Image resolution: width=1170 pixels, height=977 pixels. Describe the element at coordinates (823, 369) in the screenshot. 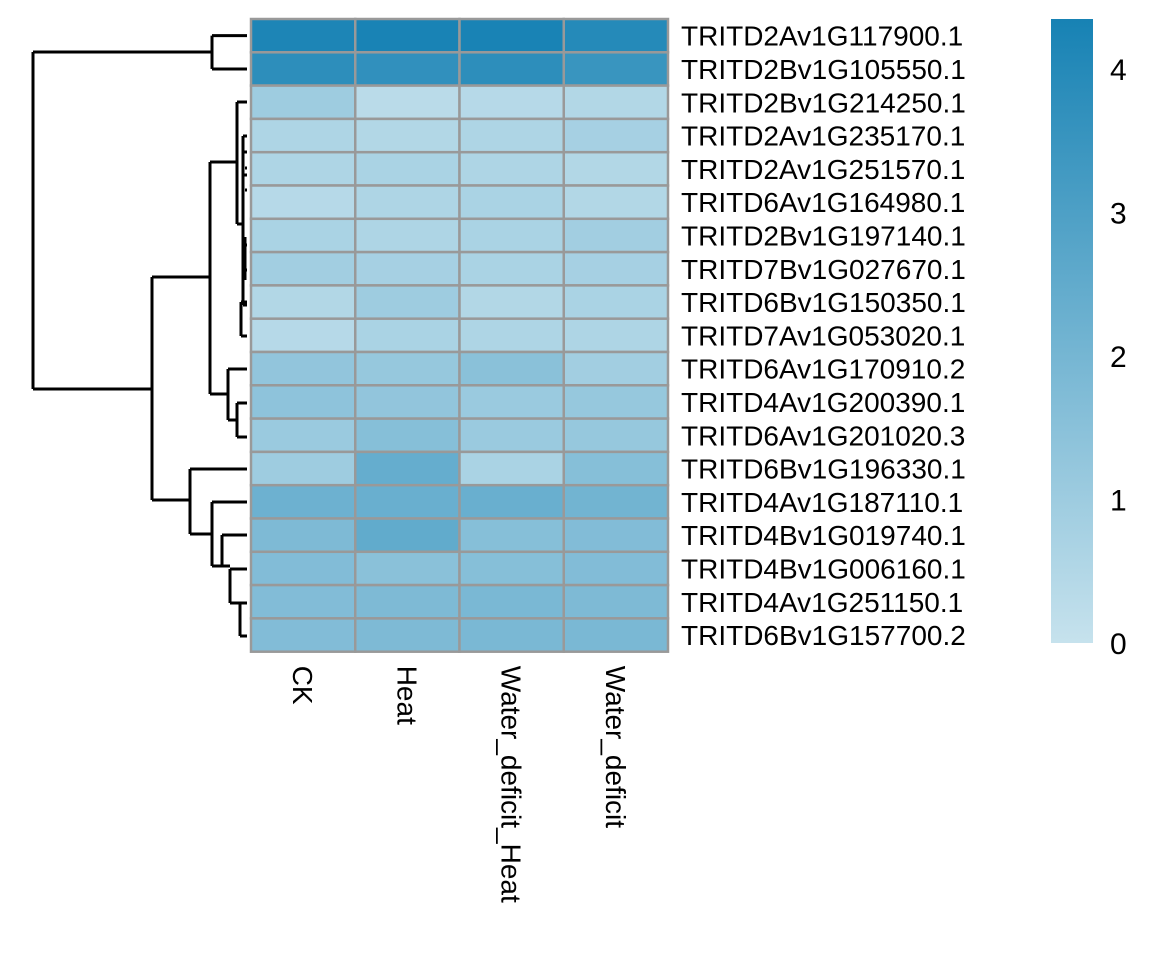

I see `row-label: TRITD6Av1G170910.2` at that location.